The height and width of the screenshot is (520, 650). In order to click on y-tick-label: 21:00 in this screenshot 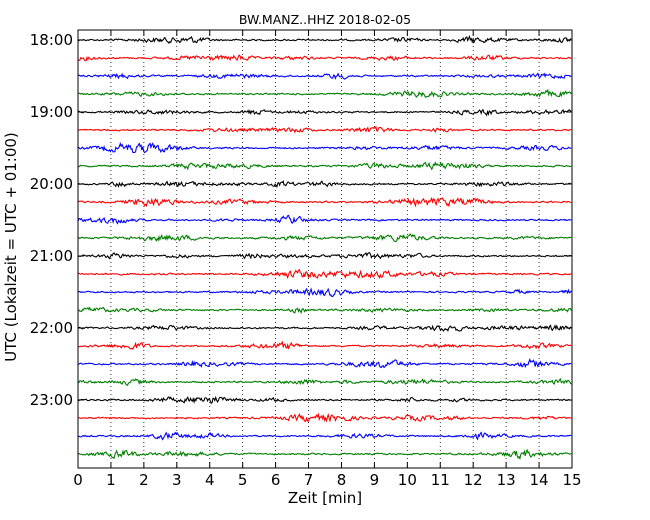, I will do `click(51, 256)`.